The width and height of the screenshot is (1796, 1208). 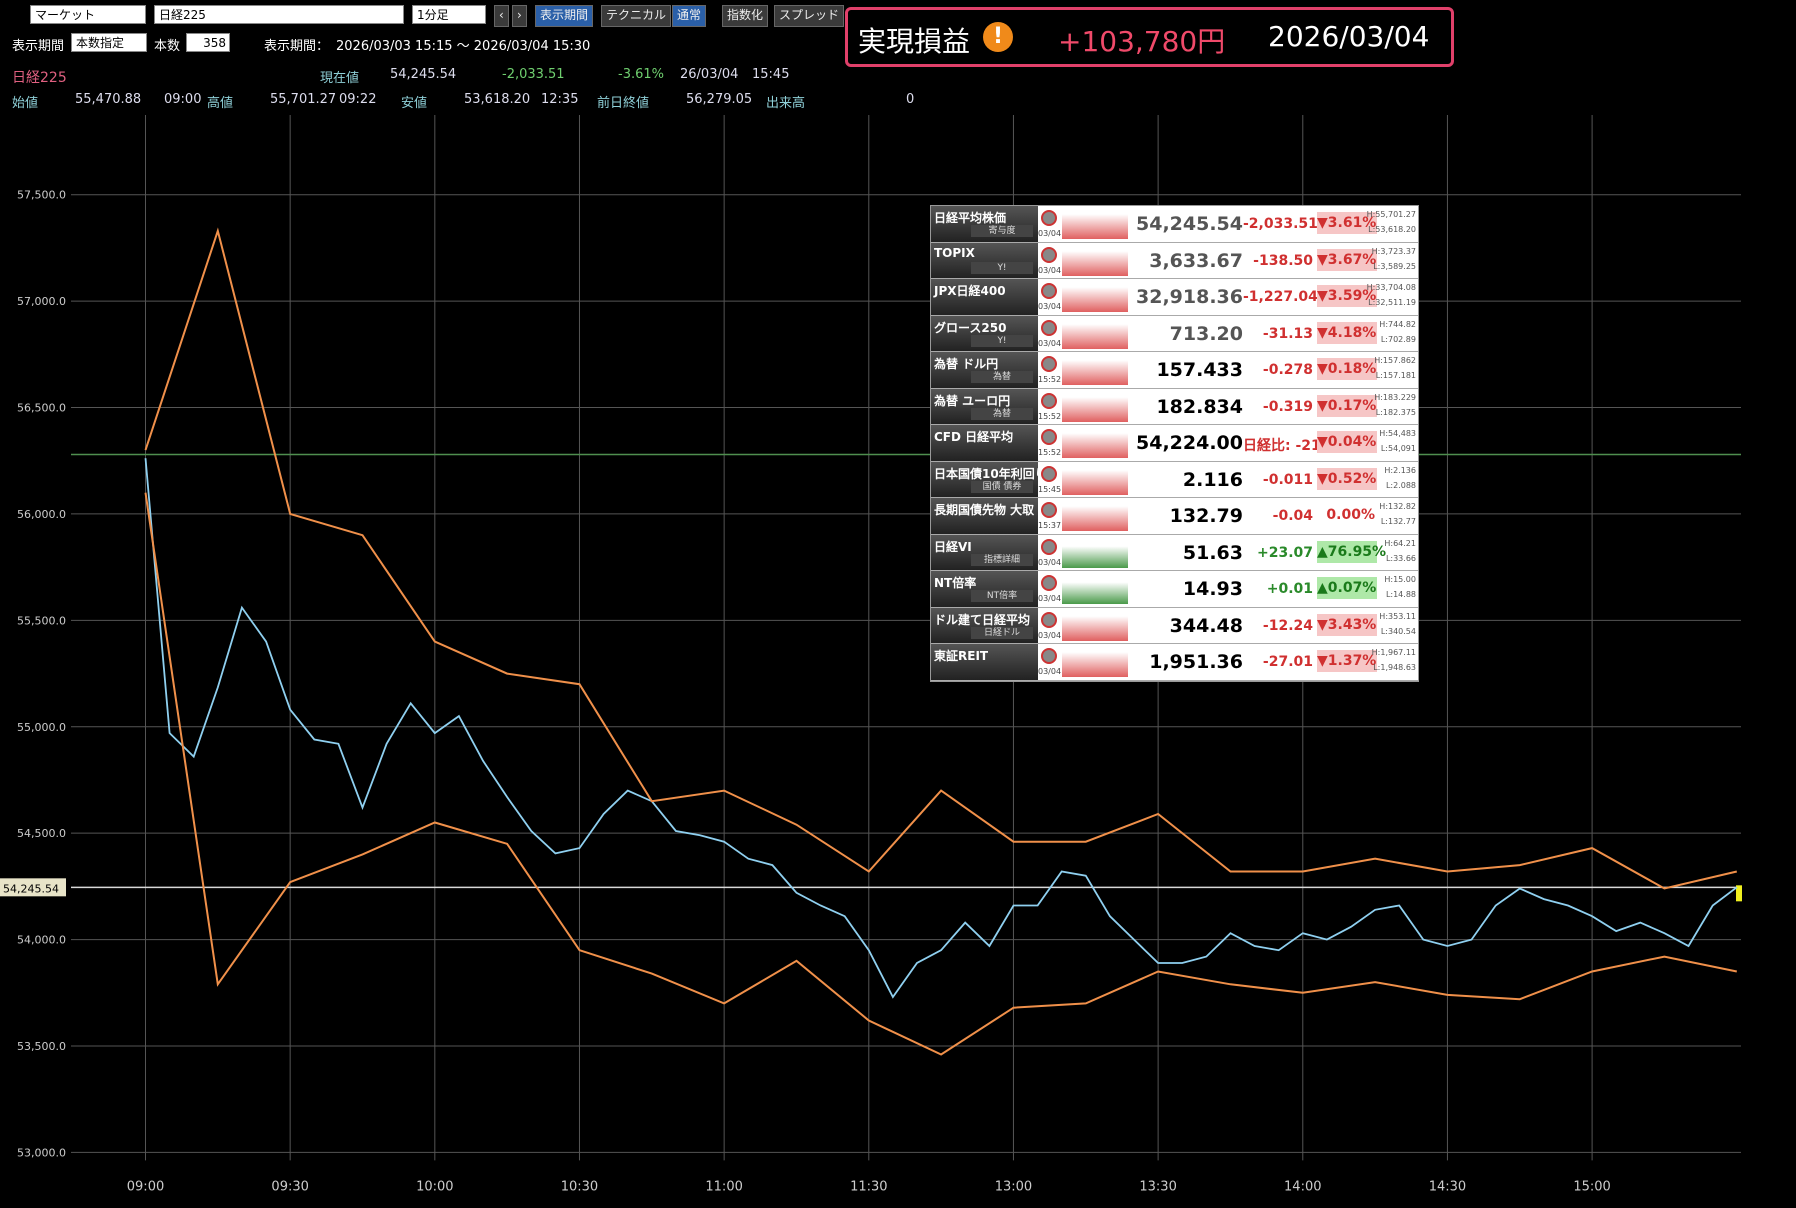 I want to click on prev-button: ‹, so click(x=501, y=16).